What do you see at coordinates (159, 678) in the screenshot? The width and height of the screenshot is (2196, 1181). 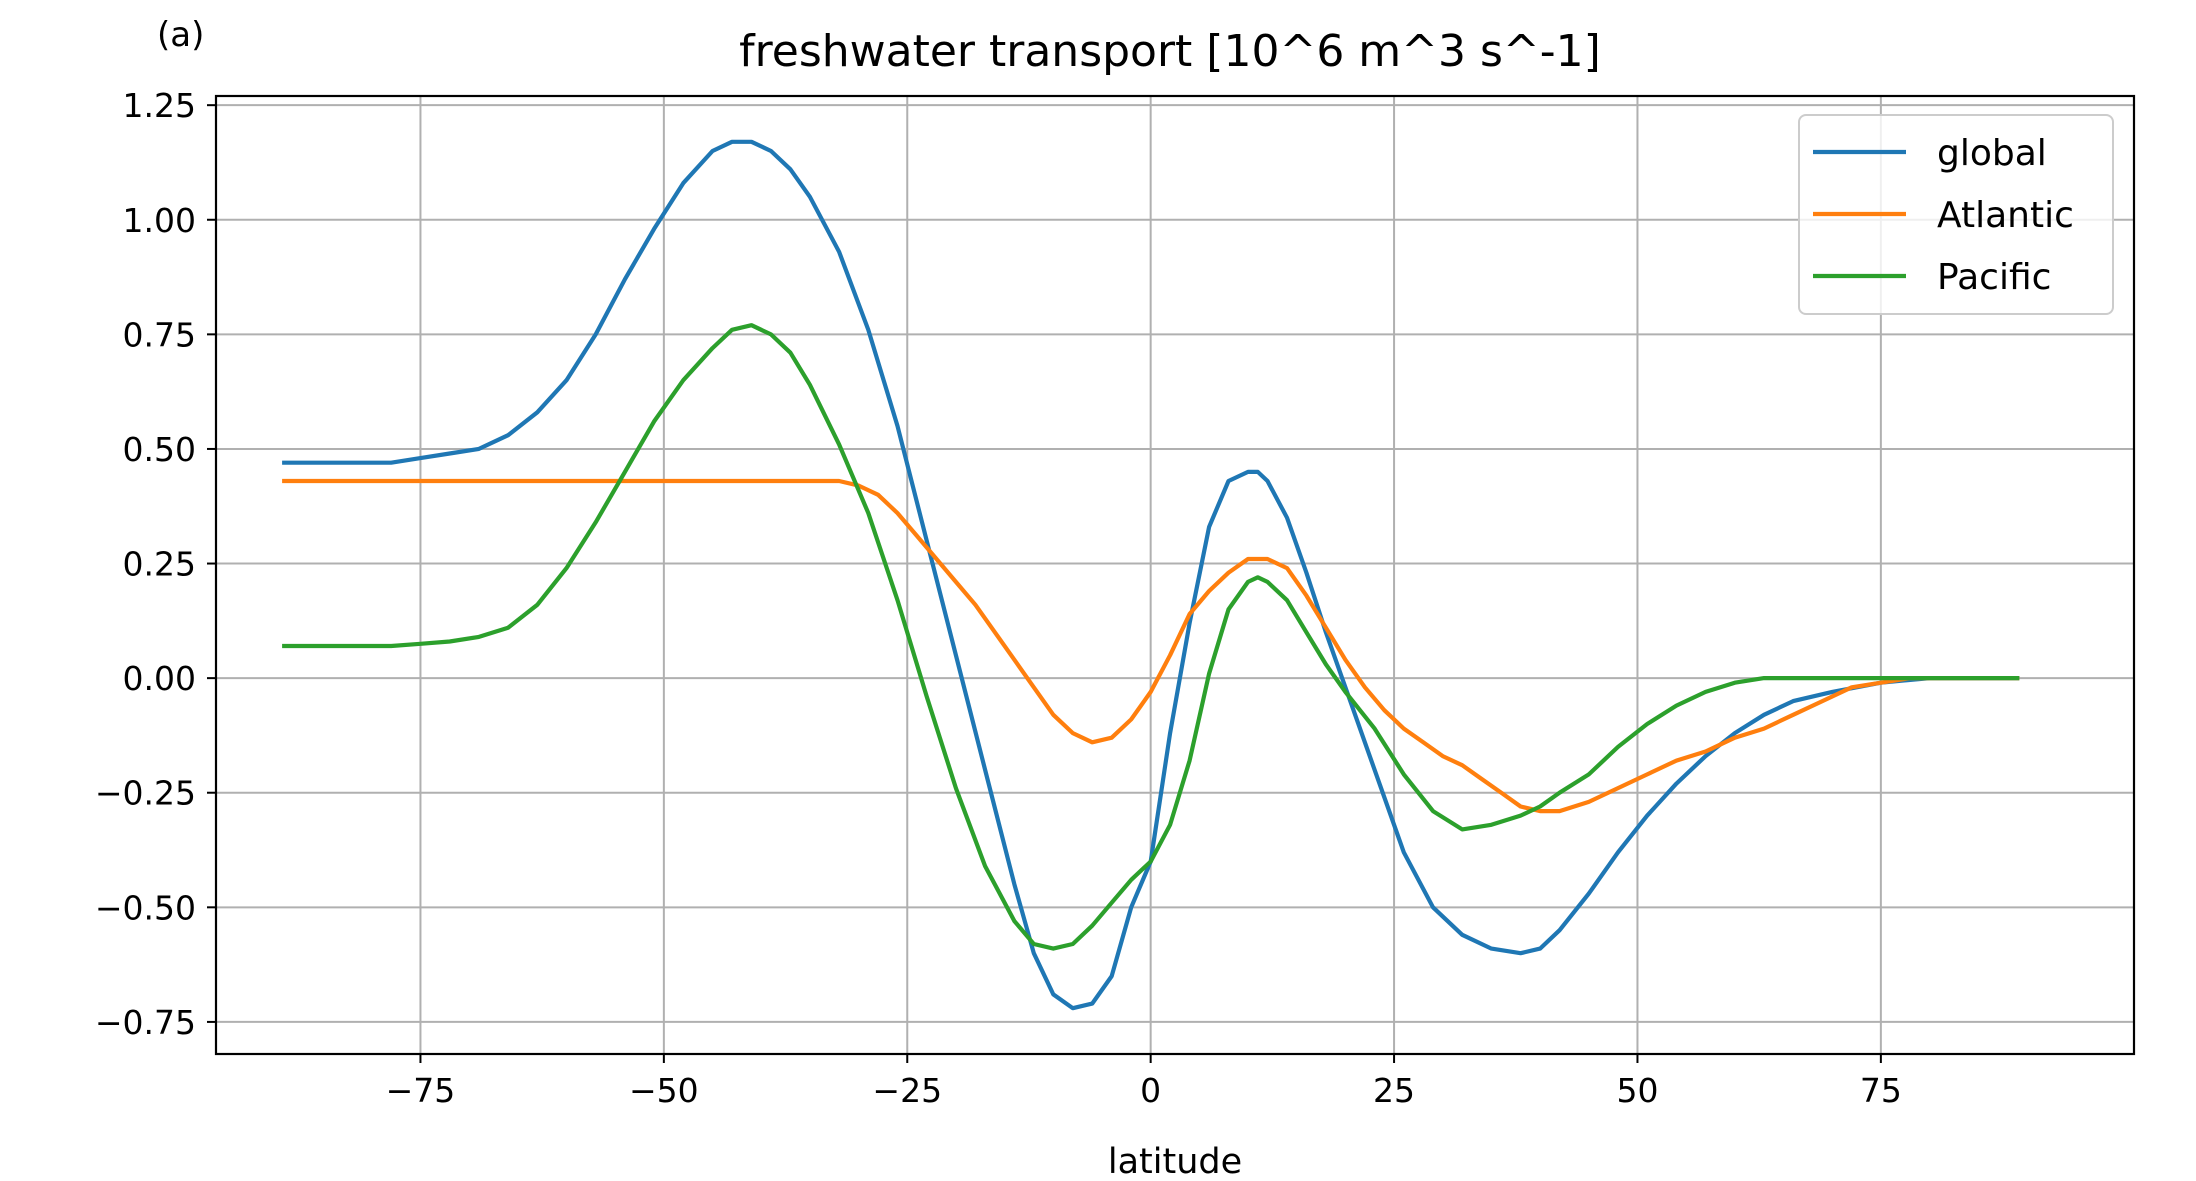 I see `y-tick-label: 0.00` at bounding box center [159, 678].